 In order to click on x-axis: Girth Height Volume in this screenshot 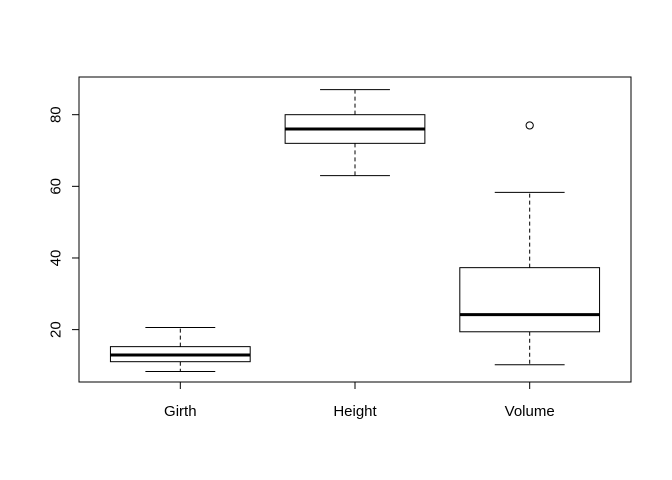, I will do `click(359, 400)`.